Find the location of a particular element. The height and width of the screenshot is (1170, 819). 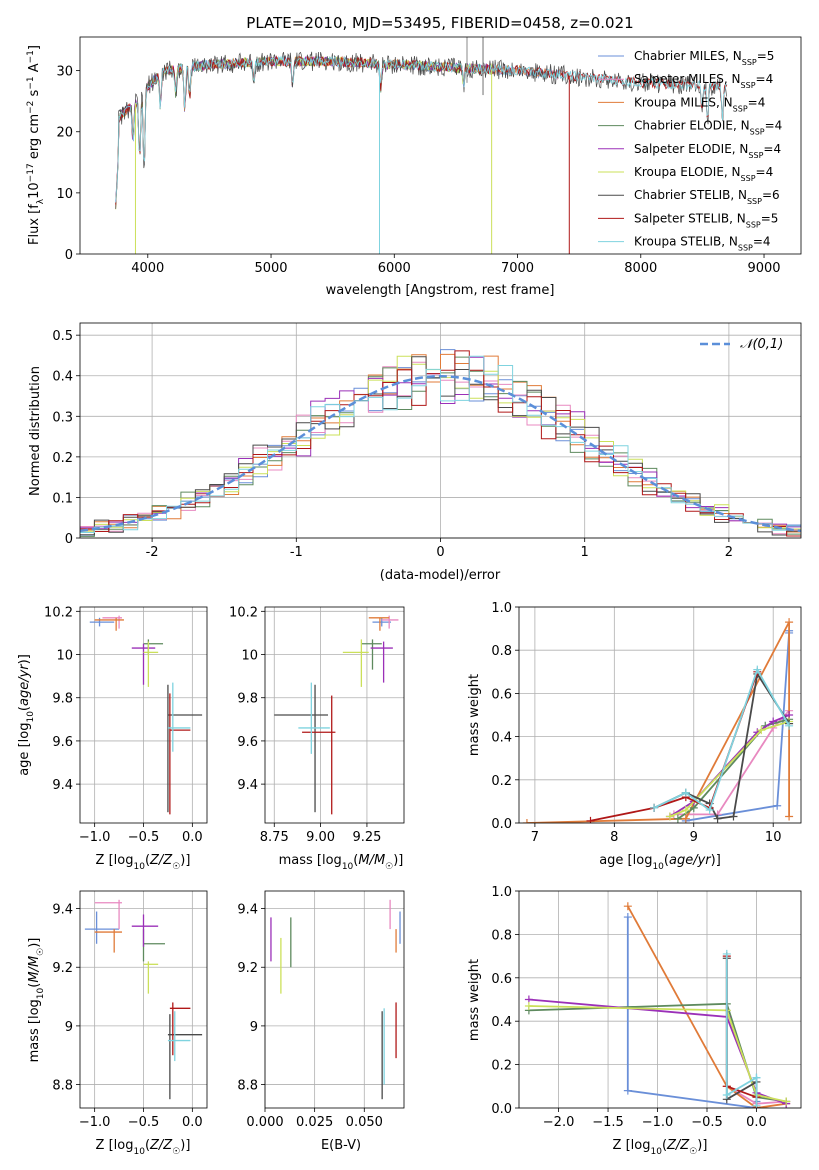

x-tick-label: 0.0 is located at coordinates (192, 837).